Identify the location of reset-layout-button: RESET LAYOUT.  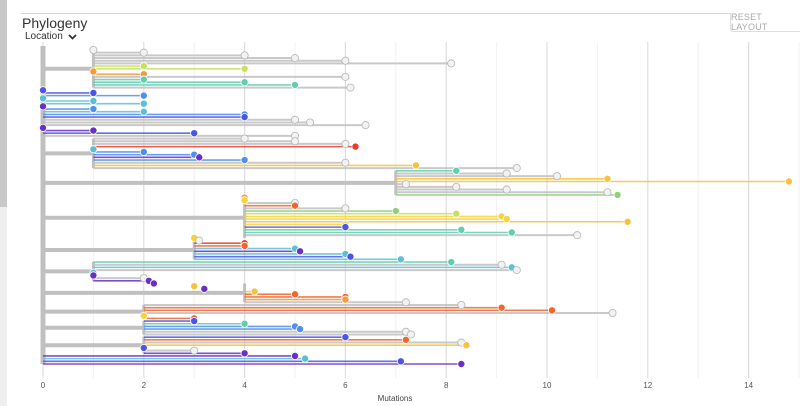
(765, 22).